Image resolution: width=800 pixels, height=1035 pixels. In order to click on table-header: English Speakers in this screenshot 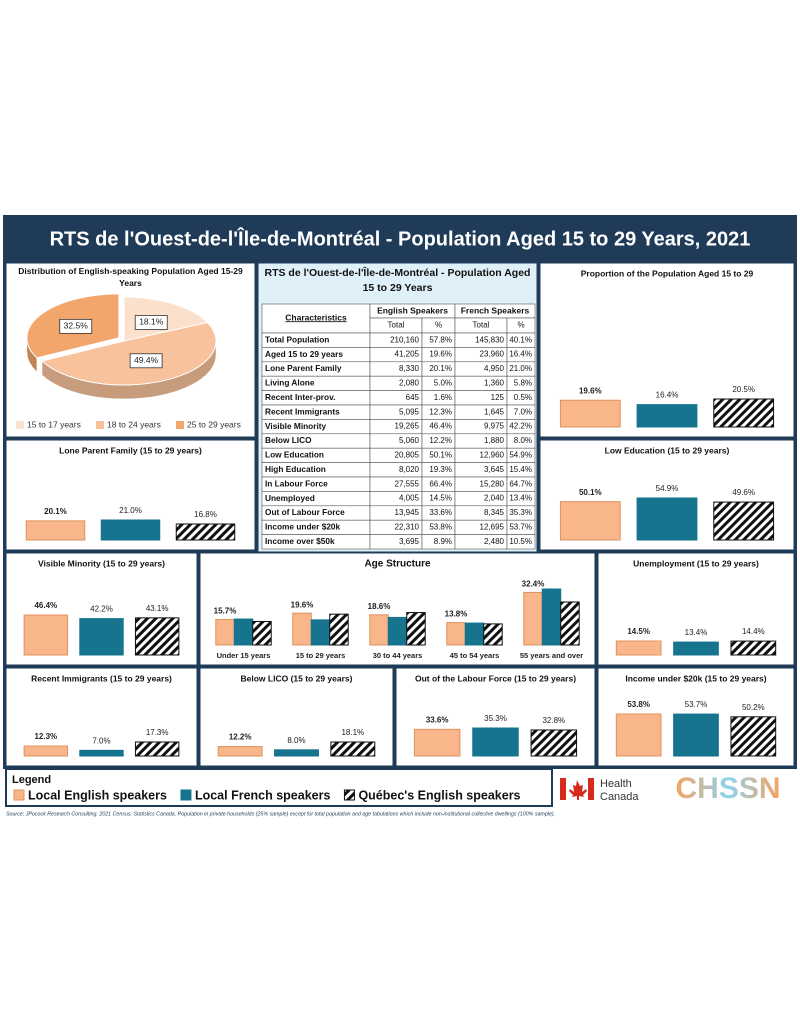, I will do `click(412, 310)`.